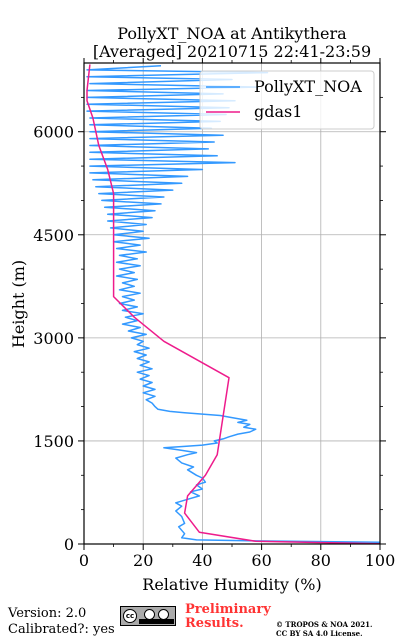  Describe the element at coordinates (228, 609) in the screenshot. I see `preliminary-line1: Preliminary` at that location.